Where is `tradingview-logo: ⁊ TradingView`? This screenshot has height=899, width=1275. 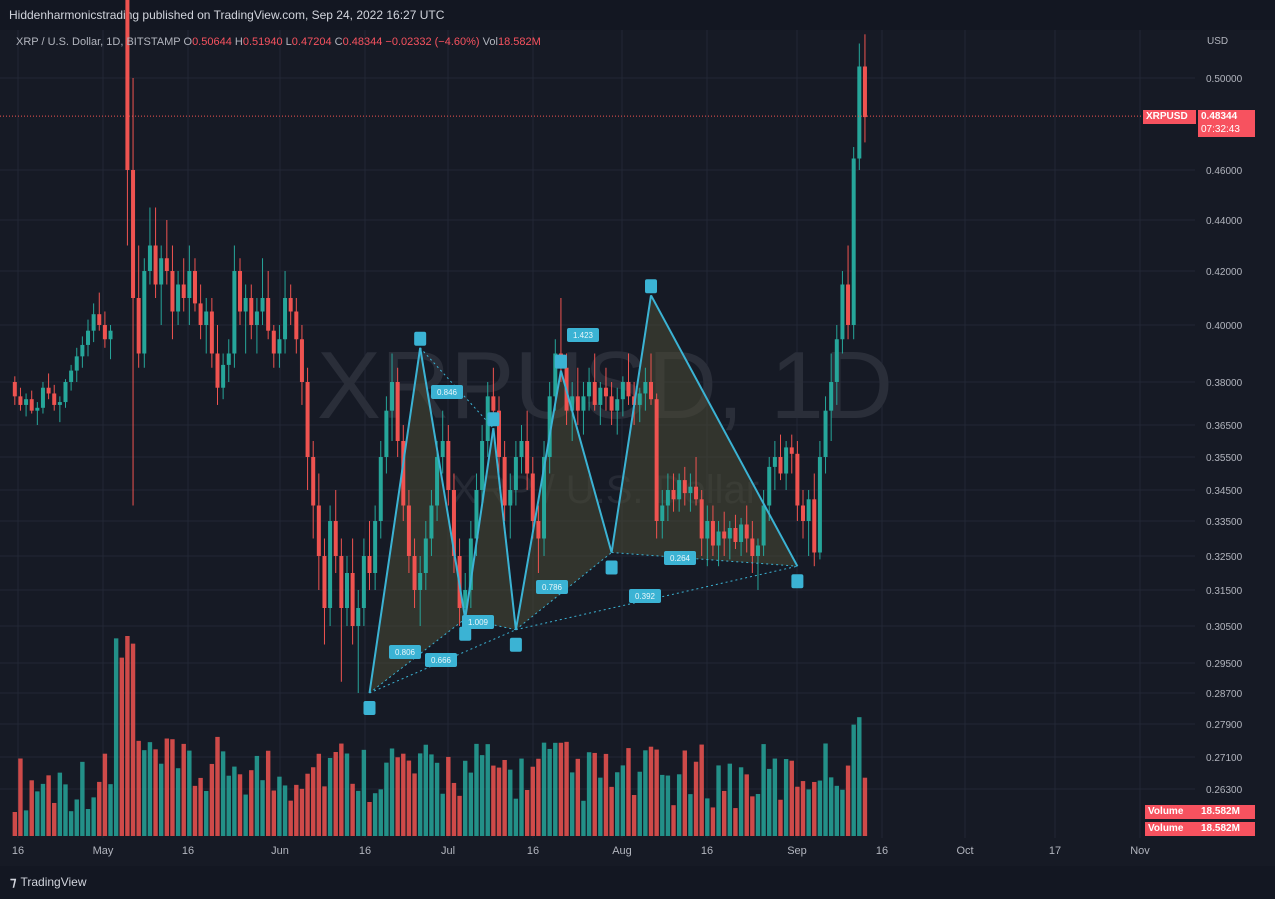
tradingview-logo: ⁊ TradingView is located at coordinates (48, 882).